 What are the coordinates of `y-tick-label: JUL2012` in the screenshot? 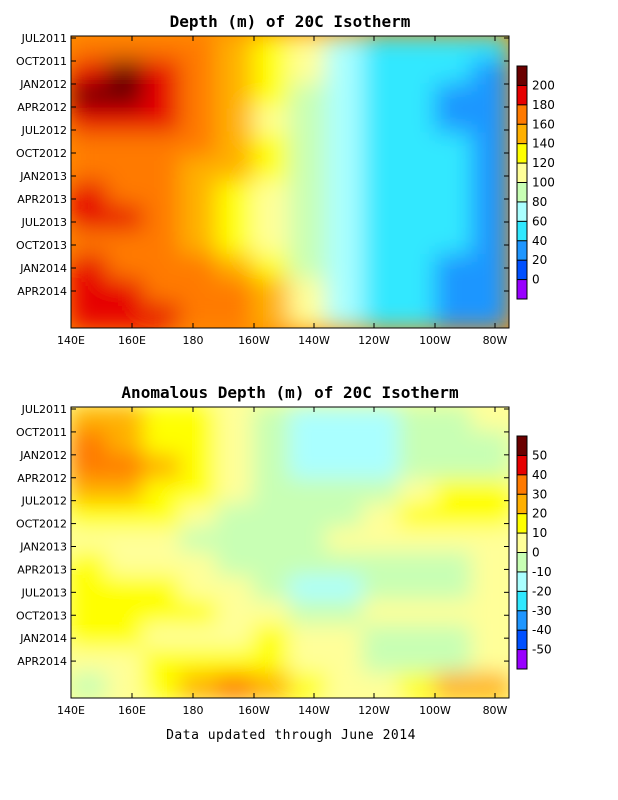 It's located at (44, 501).